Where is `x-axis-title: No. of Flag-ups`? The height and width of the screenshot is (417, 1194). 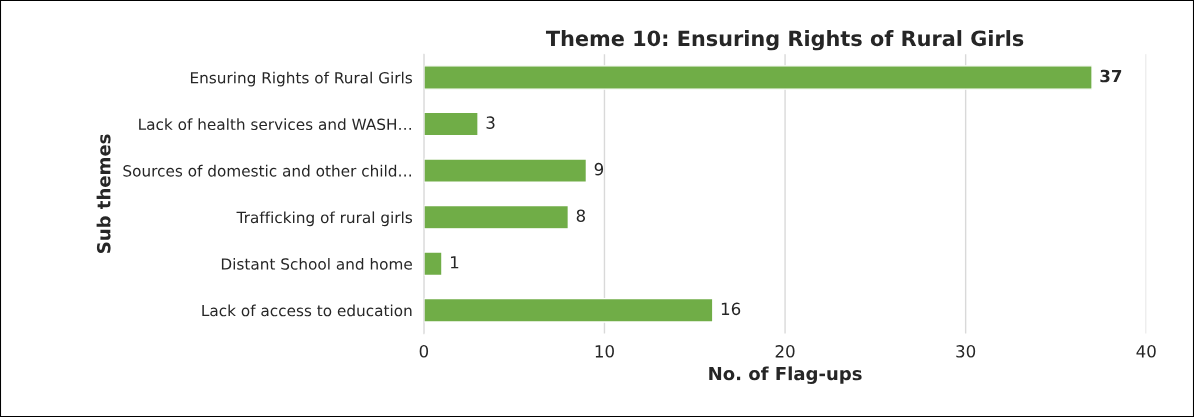 x-axis-title: No. of Flag-ups is located at coordinates (785, 375).